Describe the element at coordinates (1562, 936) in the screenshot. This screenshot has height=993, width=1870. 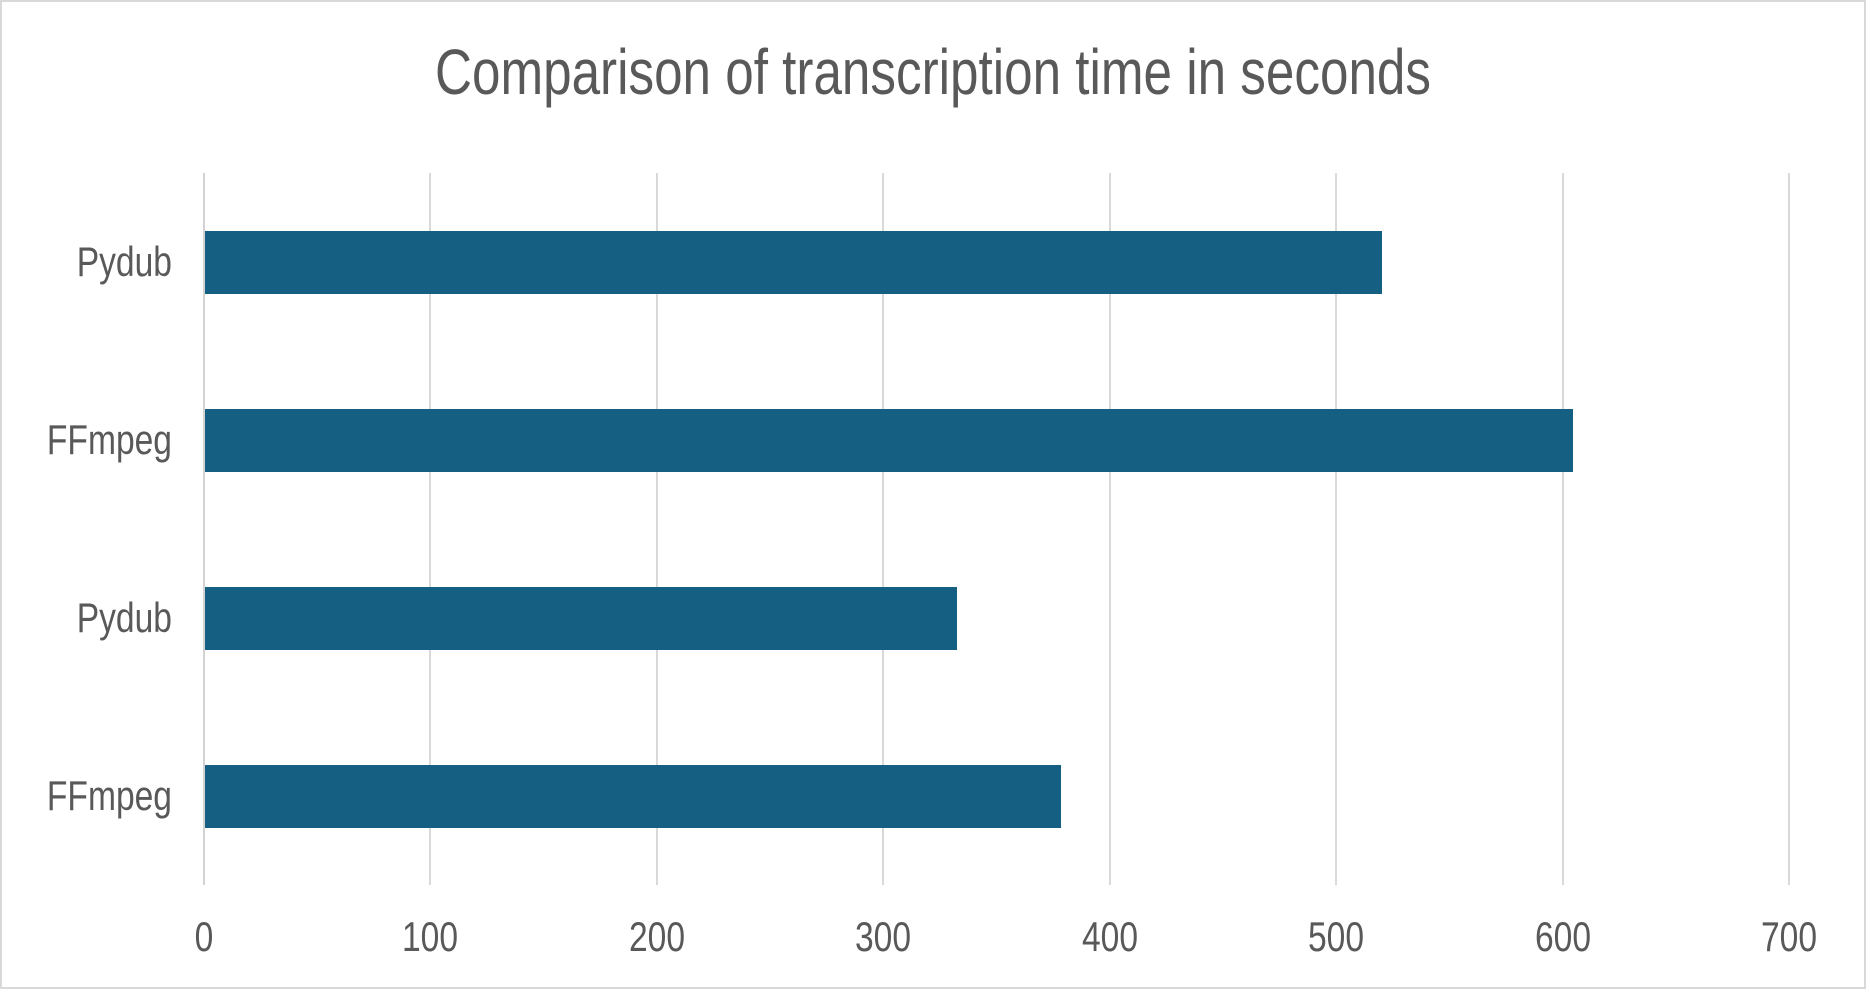
I see `x-tick-label: 600` at that location.